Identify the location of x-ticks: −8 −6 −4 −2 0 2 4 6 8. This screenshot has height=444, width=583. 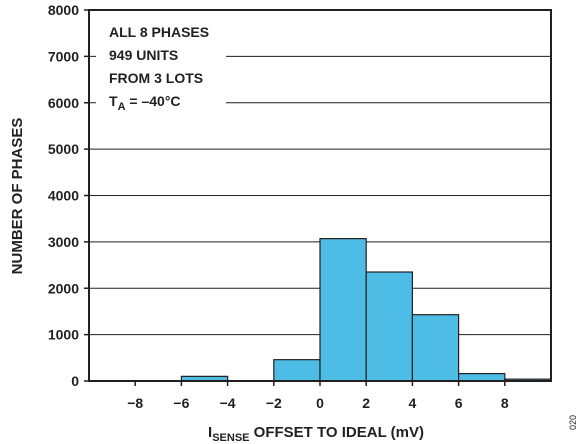
(318, 396).